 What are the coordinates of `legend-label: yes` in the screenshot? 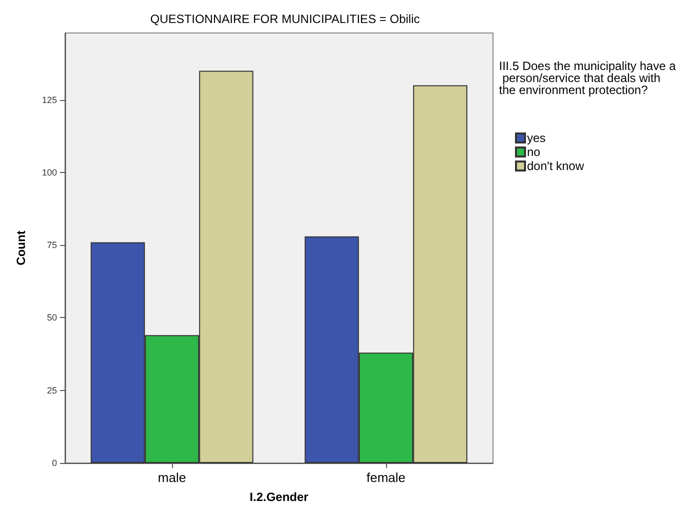 It's located at (536, 138).